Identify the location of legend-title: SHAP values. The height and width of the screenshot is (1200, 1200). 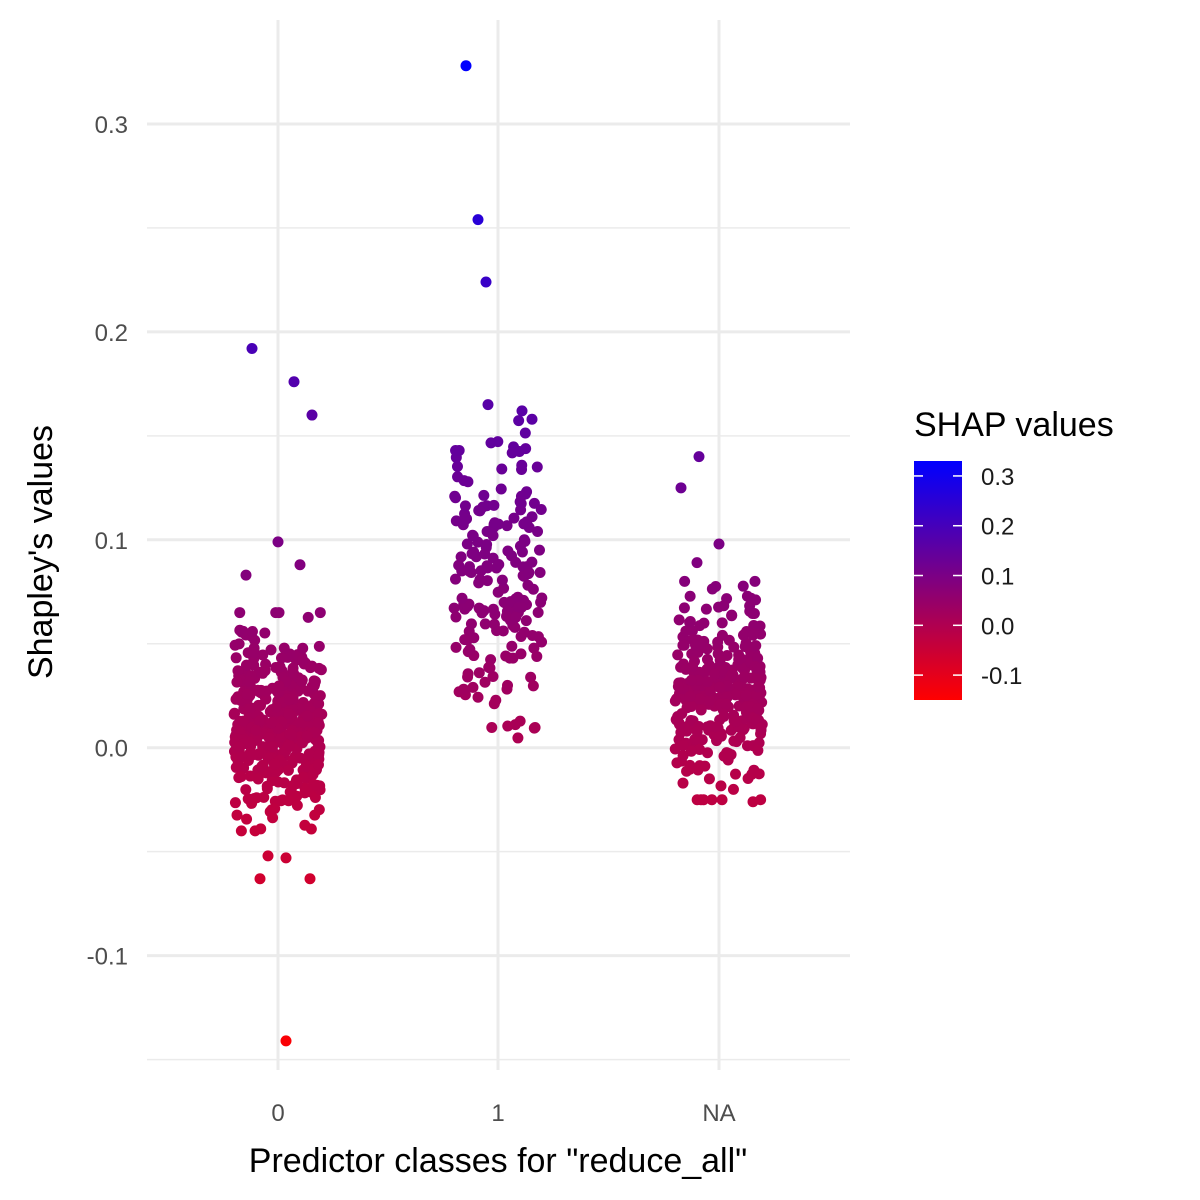
(1014, 425).